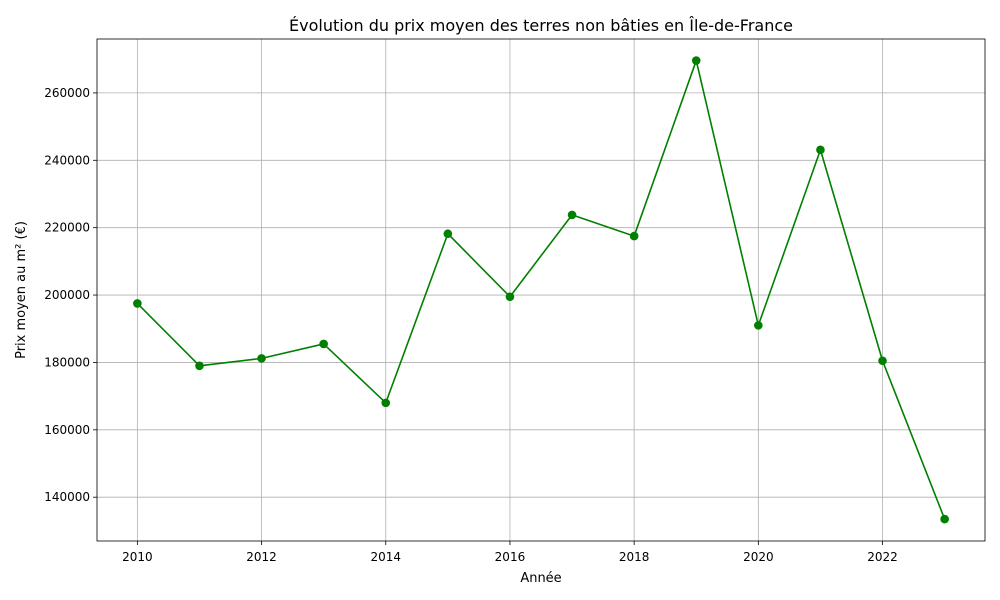 This screenshot has width=1000, height=600. Describe the element at coordinates (67, 430) in the screenshot. I see `y-tick-label: 160000` at that location.